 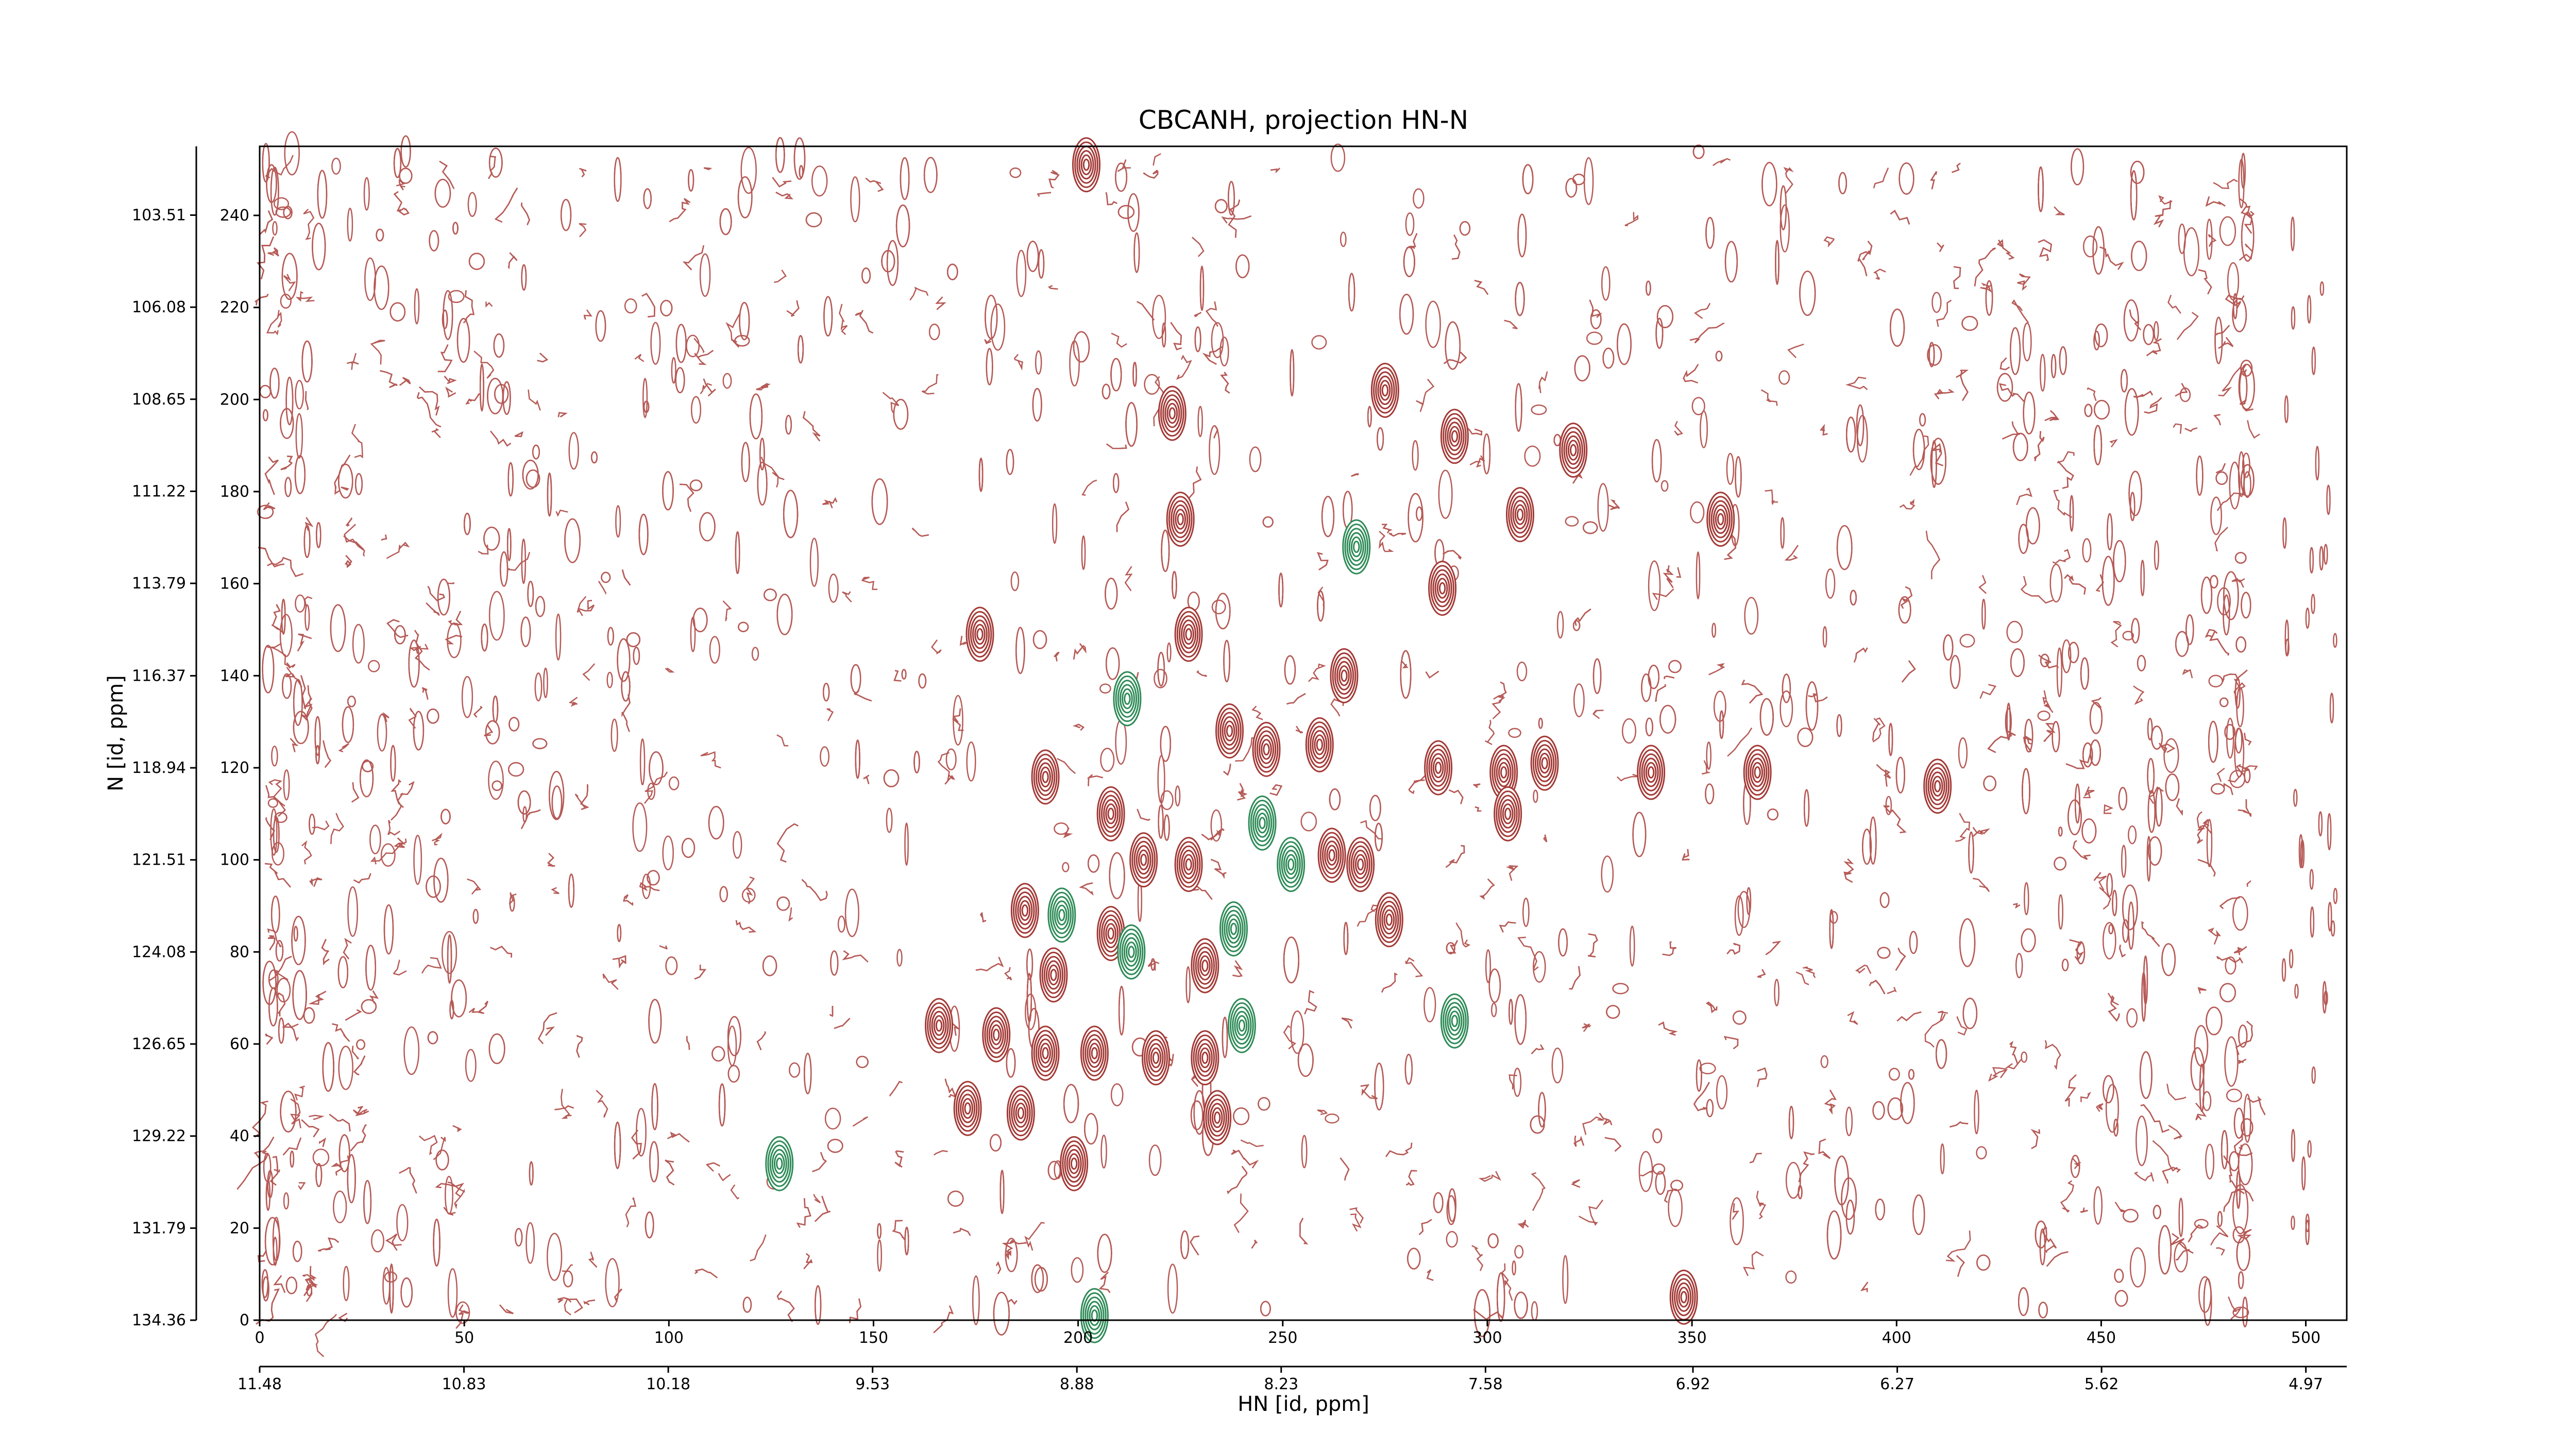 I want to click on y-tick-label: 180, so click(x=234, y=492).